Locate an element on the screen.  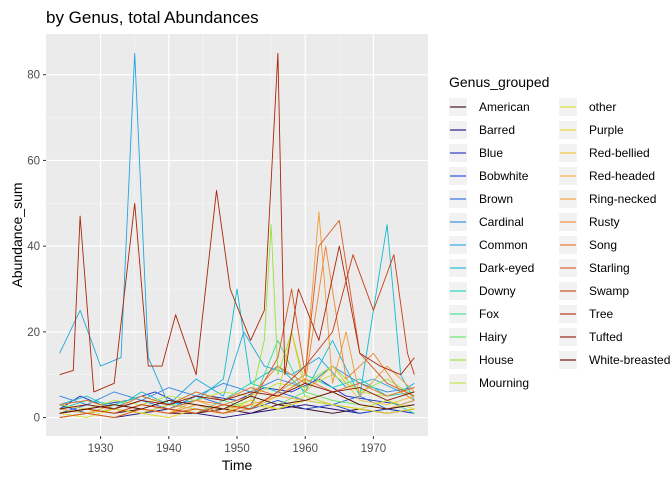
y-tick-label: 20 is located at coordinates (33, 333).